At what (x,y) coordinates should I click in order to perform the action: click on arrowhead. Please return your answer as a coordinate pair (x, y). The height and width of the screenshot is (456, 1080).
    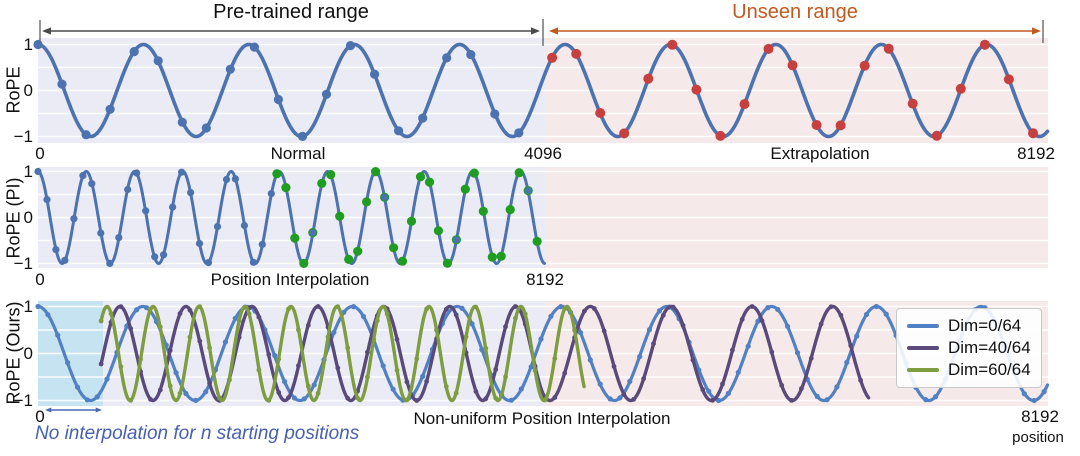
    Looking at the image, I should click on (48, 410).